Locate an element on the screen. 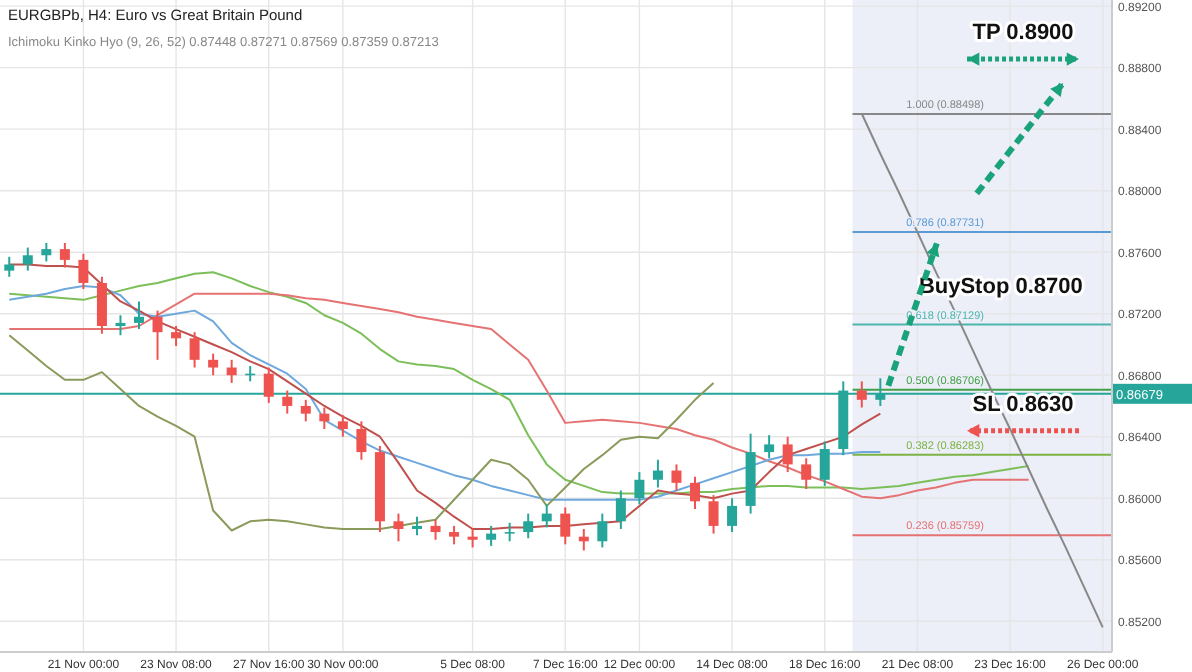 The image size is (1192, 672). annotation: SL 0.8630 is located at coordinates (1023, 404).